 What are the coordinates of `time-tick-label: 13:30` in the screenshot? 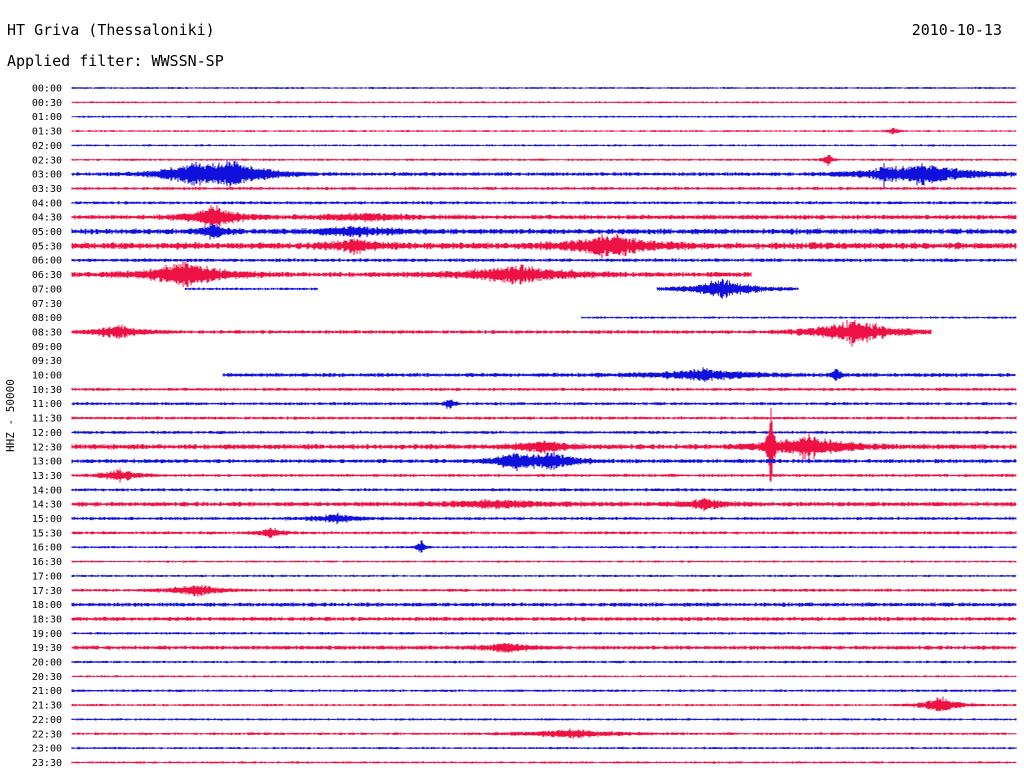 It's located at (47, 476).